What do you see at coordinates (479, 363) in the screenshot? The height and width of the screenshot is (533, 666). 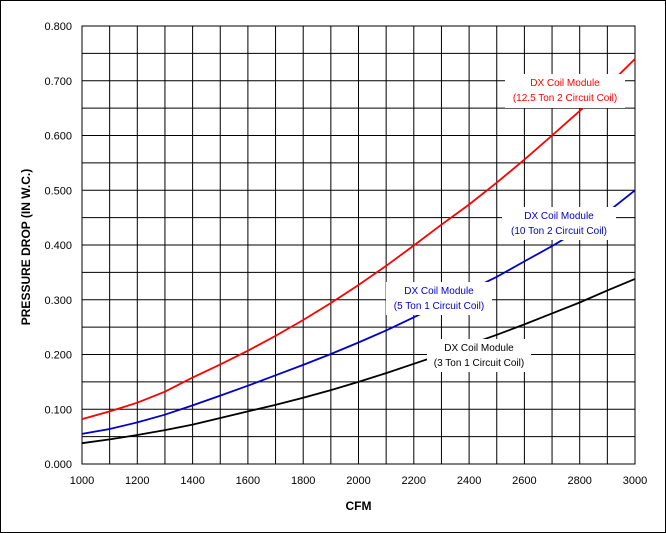 I see `series-label-line: (3 Ton 1 Circuit Coil)` at bounding box center [479, 363].